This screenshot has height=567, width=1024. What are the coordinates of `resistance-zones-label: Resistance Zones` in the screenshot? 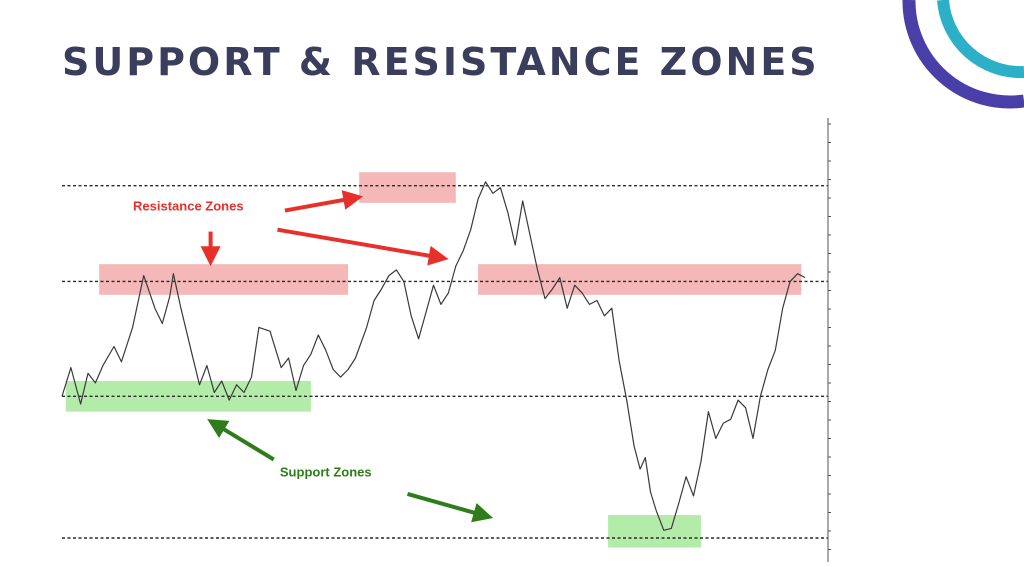 It's located at (188, 206).